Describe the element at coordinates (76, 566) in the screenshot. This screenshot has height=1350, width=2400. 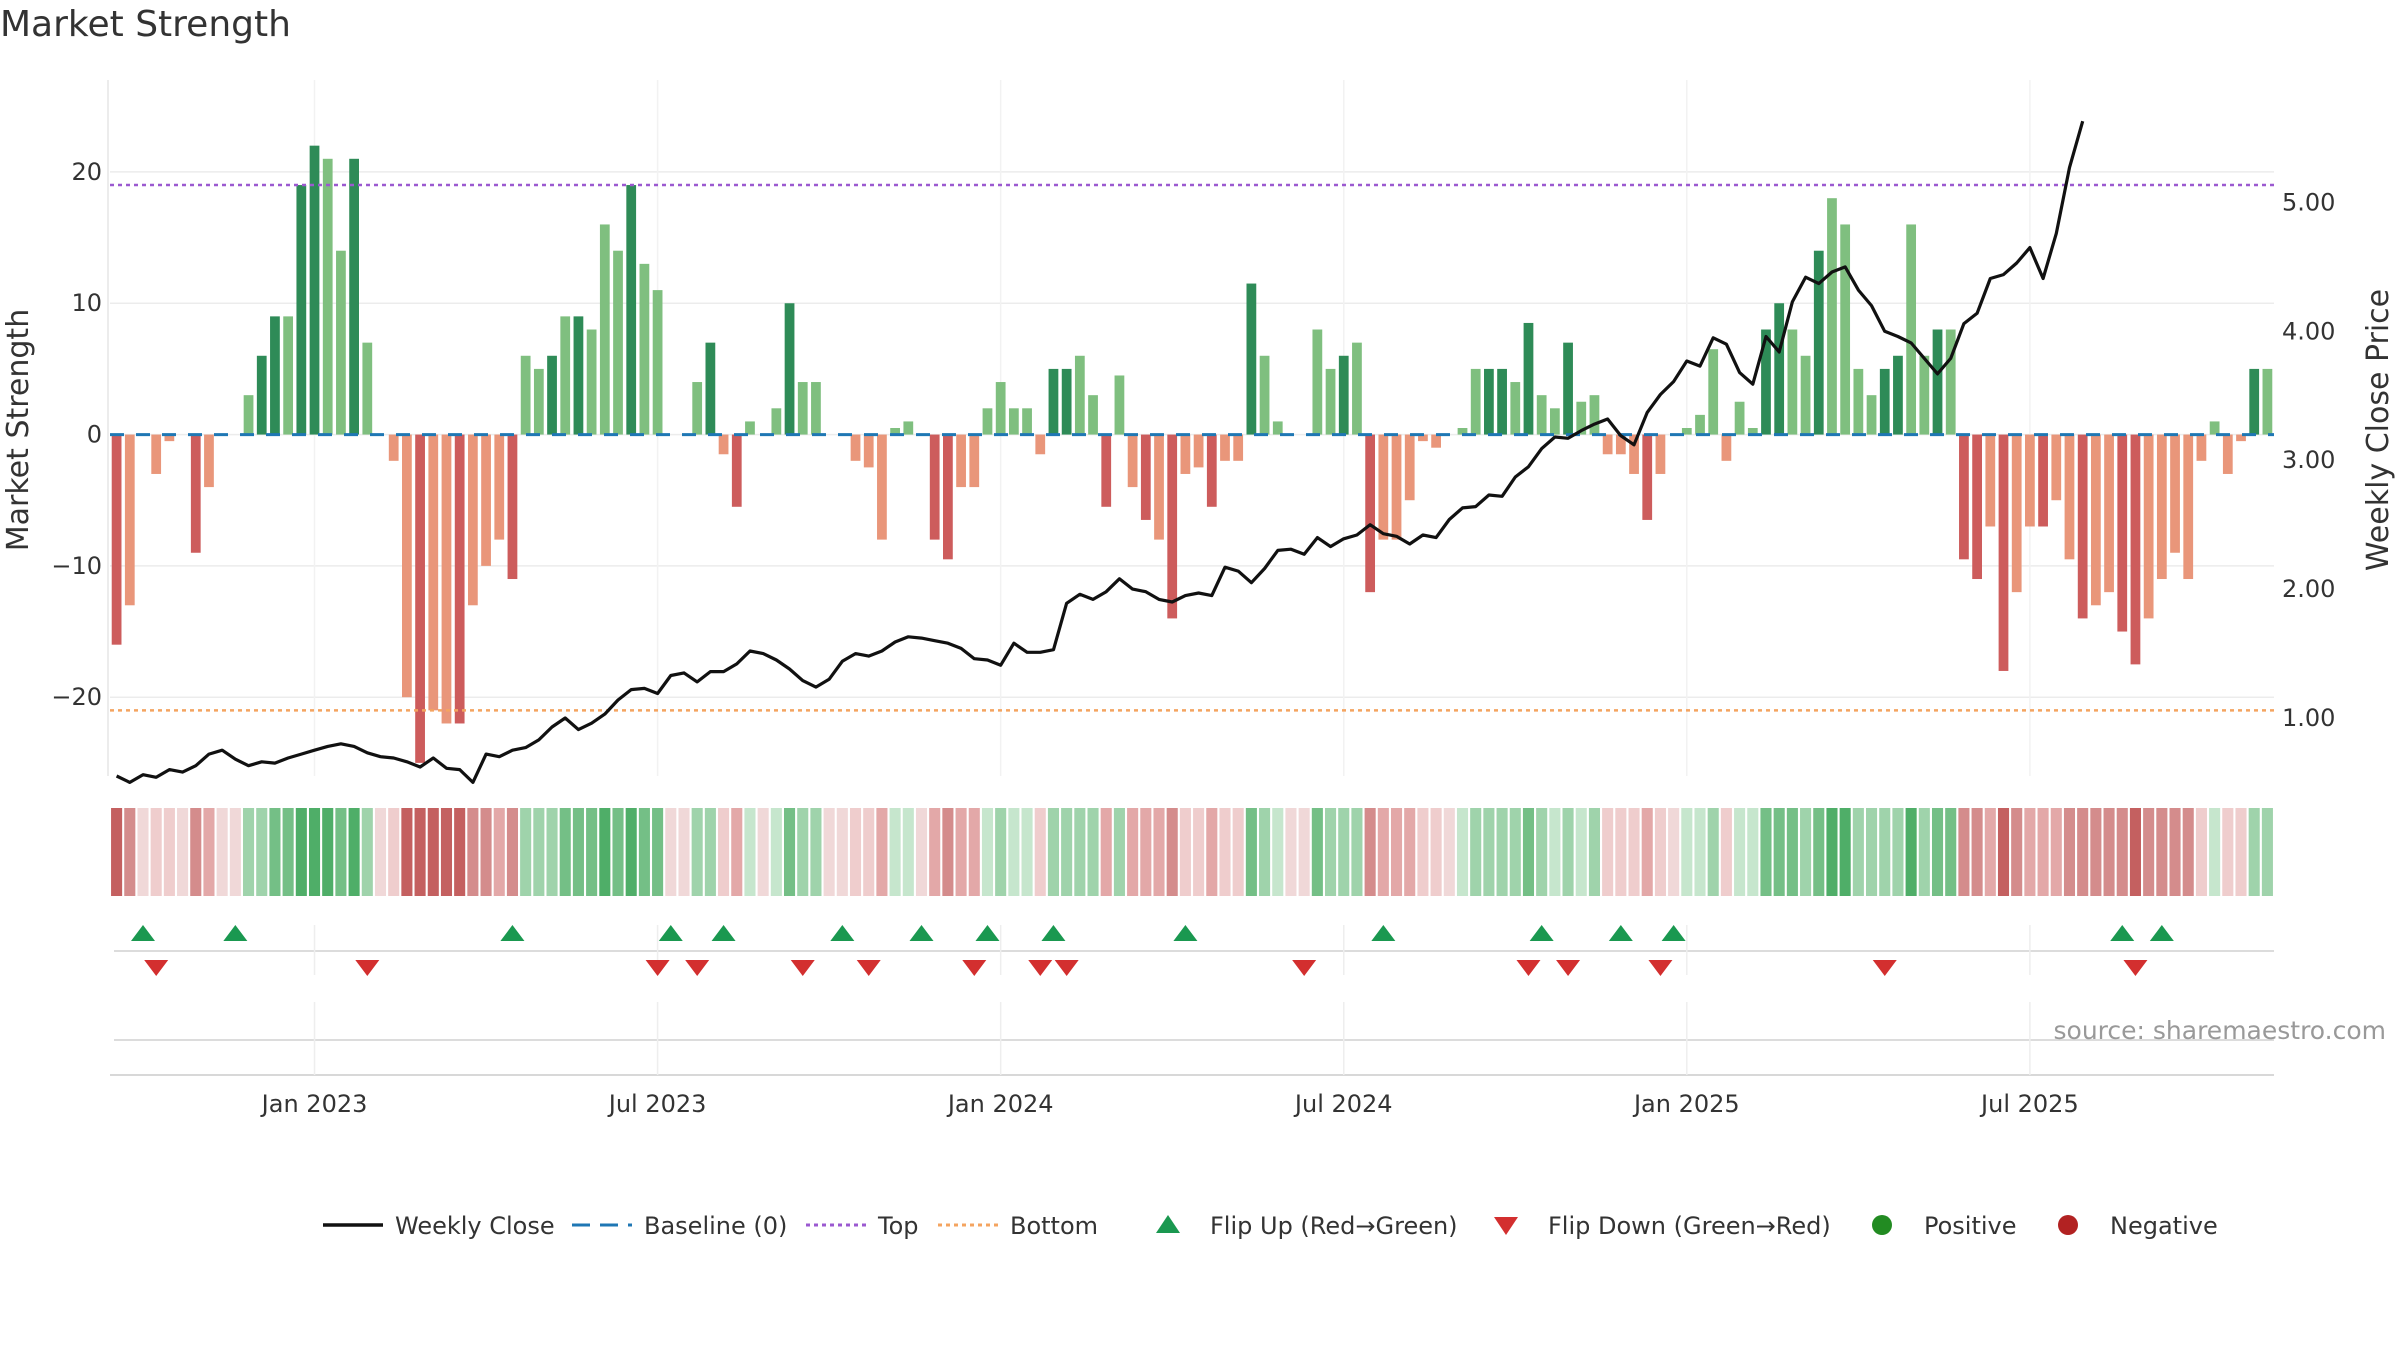
I see `y-left-tick-label: −10` at that location.